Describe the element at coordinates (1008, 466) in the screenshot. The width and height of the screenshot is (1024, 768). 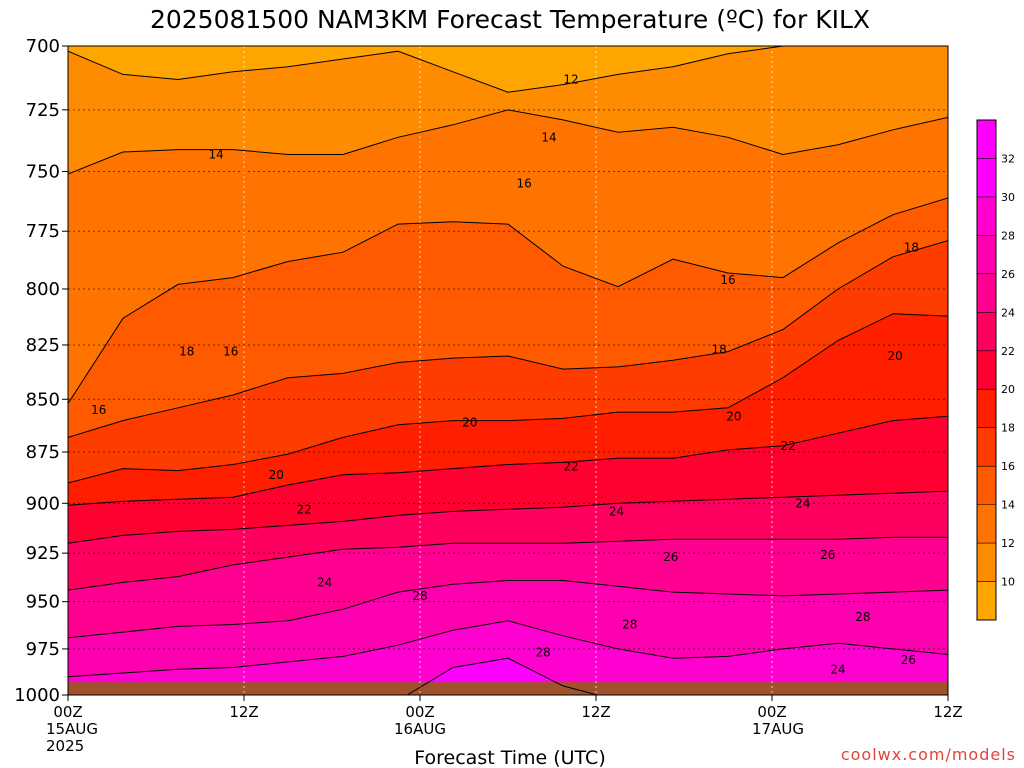
I see `colorbar-label-16: 16` at that location.